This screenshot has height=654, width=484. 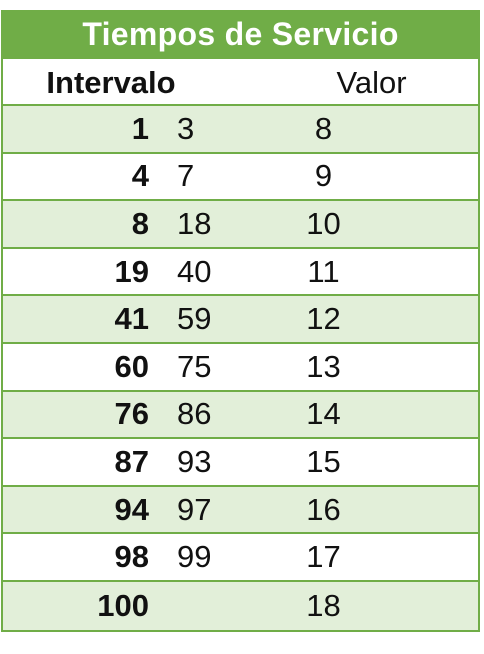 I want to click on interval-from: 94, so click(x=131, y=509).